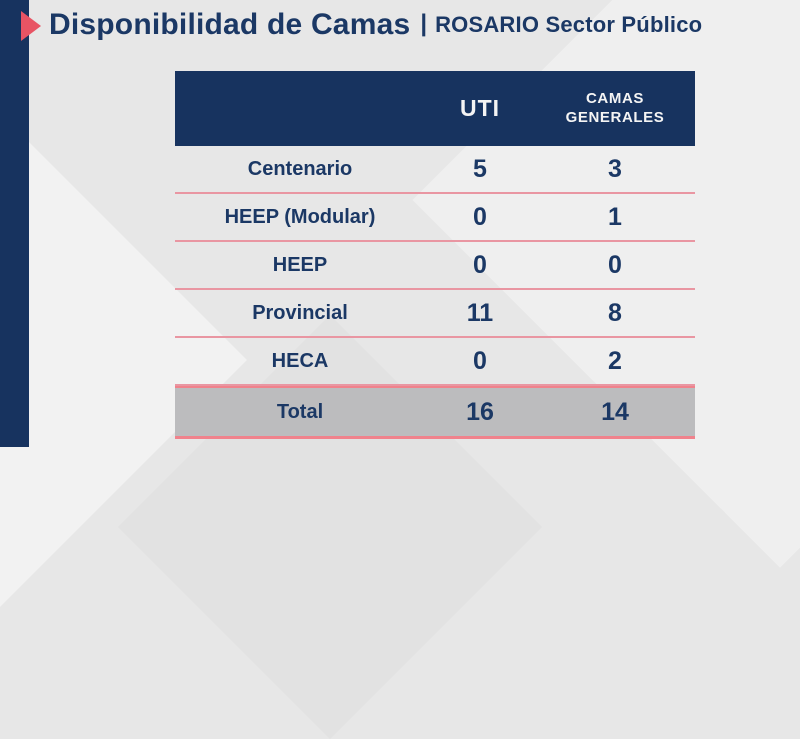  What do you see at coordinates (14, 223) in the screenshot?
I see `left-accent-bar` at bounding box center [14, 223].